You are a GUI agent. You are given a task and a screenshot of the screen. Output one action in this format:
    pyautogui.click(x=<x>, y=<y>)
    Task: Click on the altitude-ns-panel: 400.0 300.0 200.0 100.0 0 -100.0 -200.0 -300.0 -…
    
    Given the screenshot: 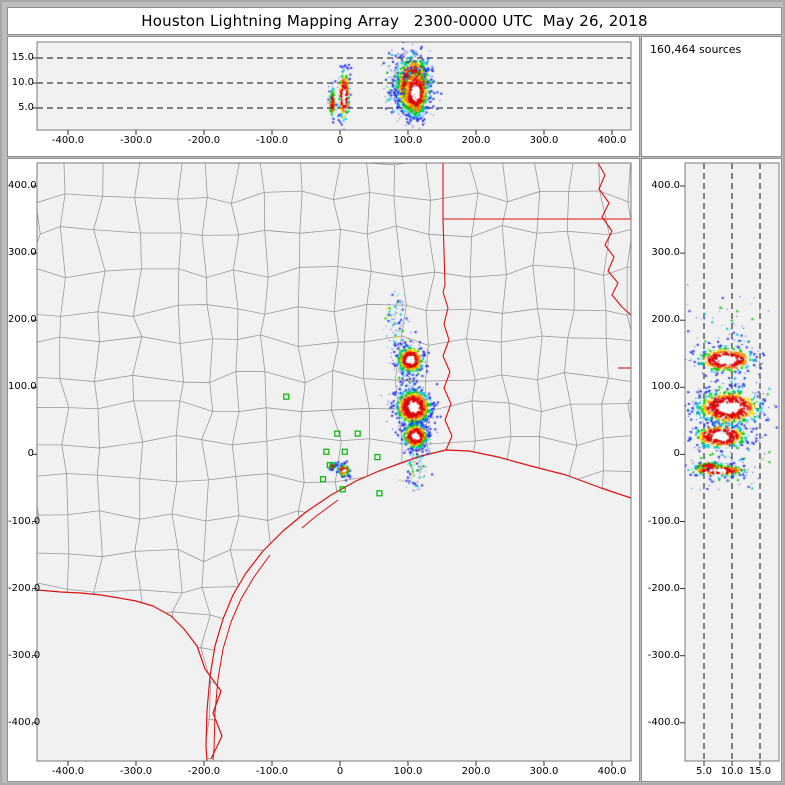 What is the action you would take?
    pyautogui.click(x=711, y=470)
    